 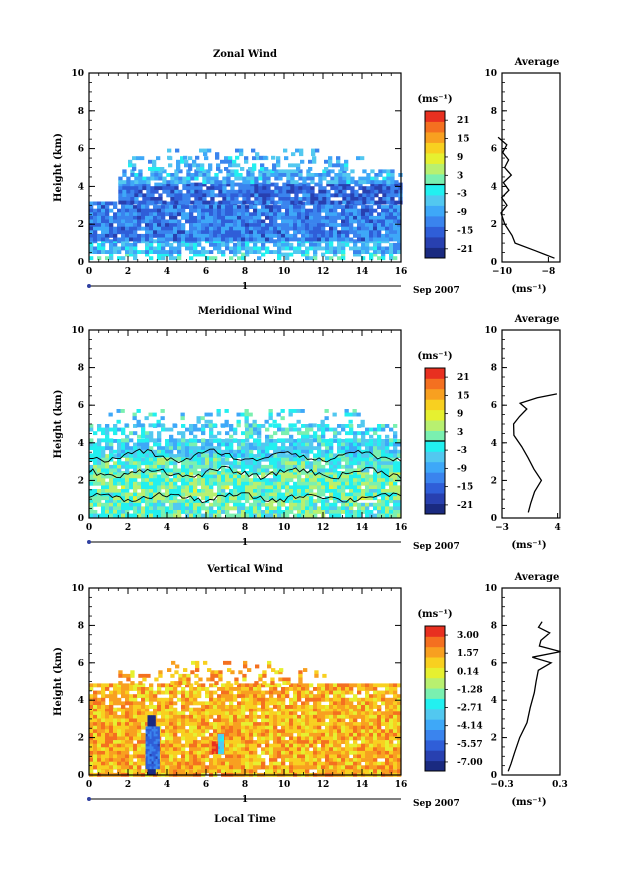 I want to click on avg-y-tick-label: 6, so click(x=494, y=150).